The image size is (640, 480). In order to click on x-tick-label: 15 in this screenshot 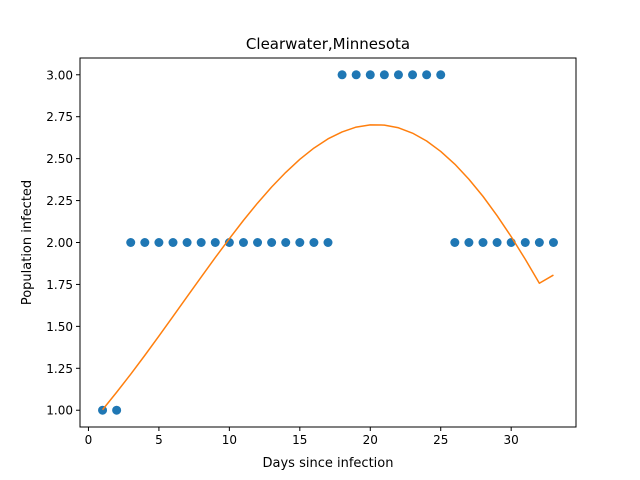, I will do `click(299, 440)`.